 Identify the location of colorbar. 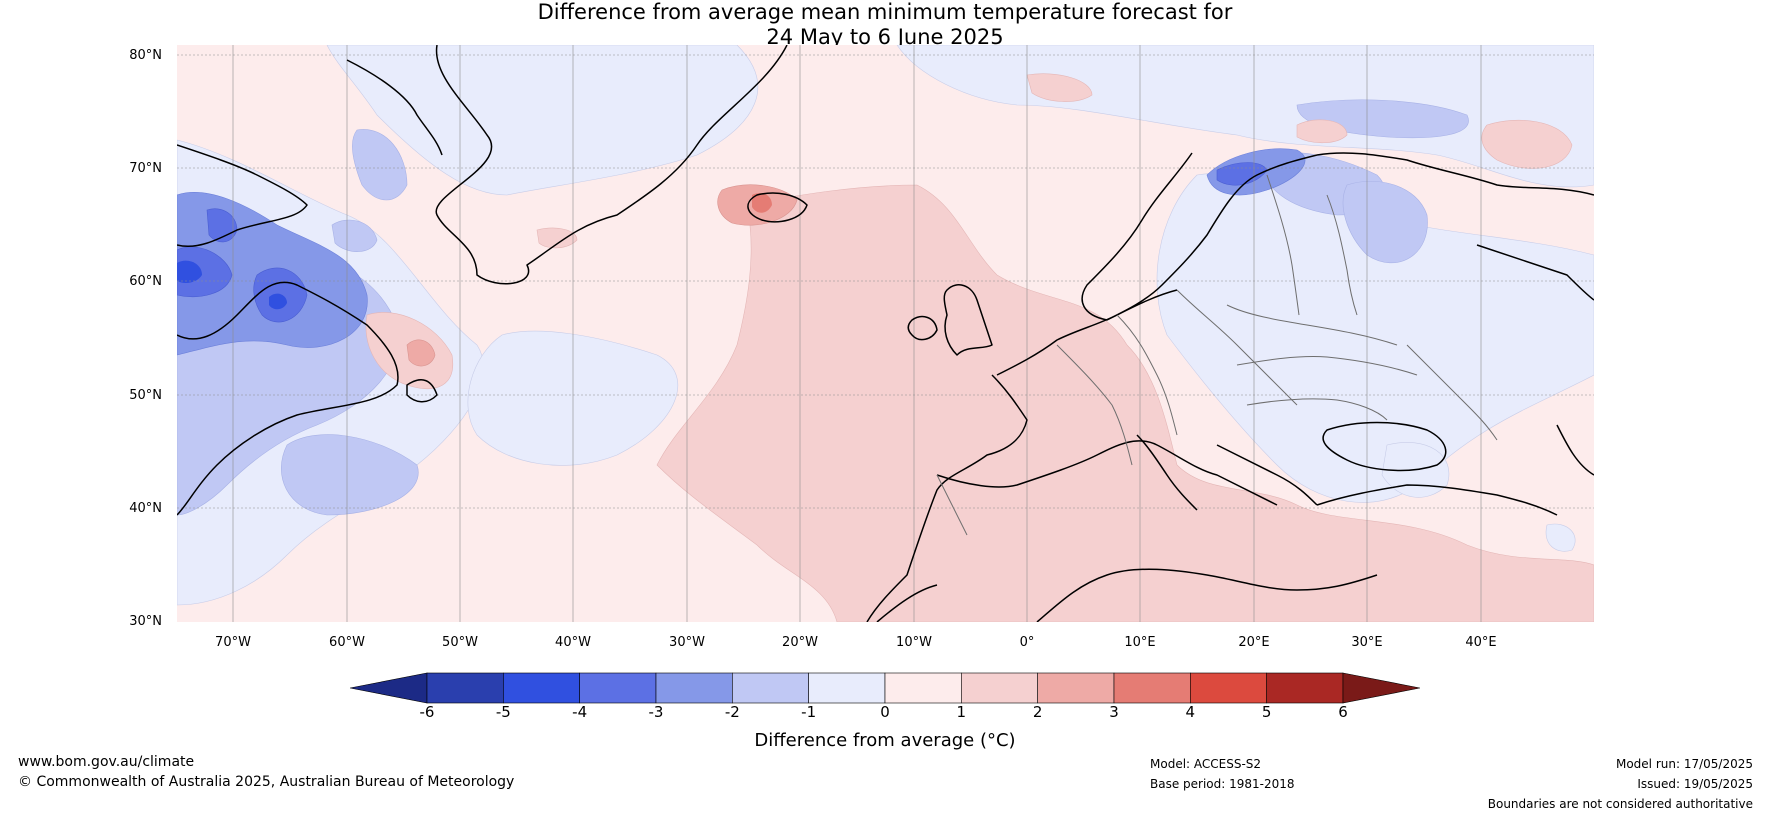
(885, 688).